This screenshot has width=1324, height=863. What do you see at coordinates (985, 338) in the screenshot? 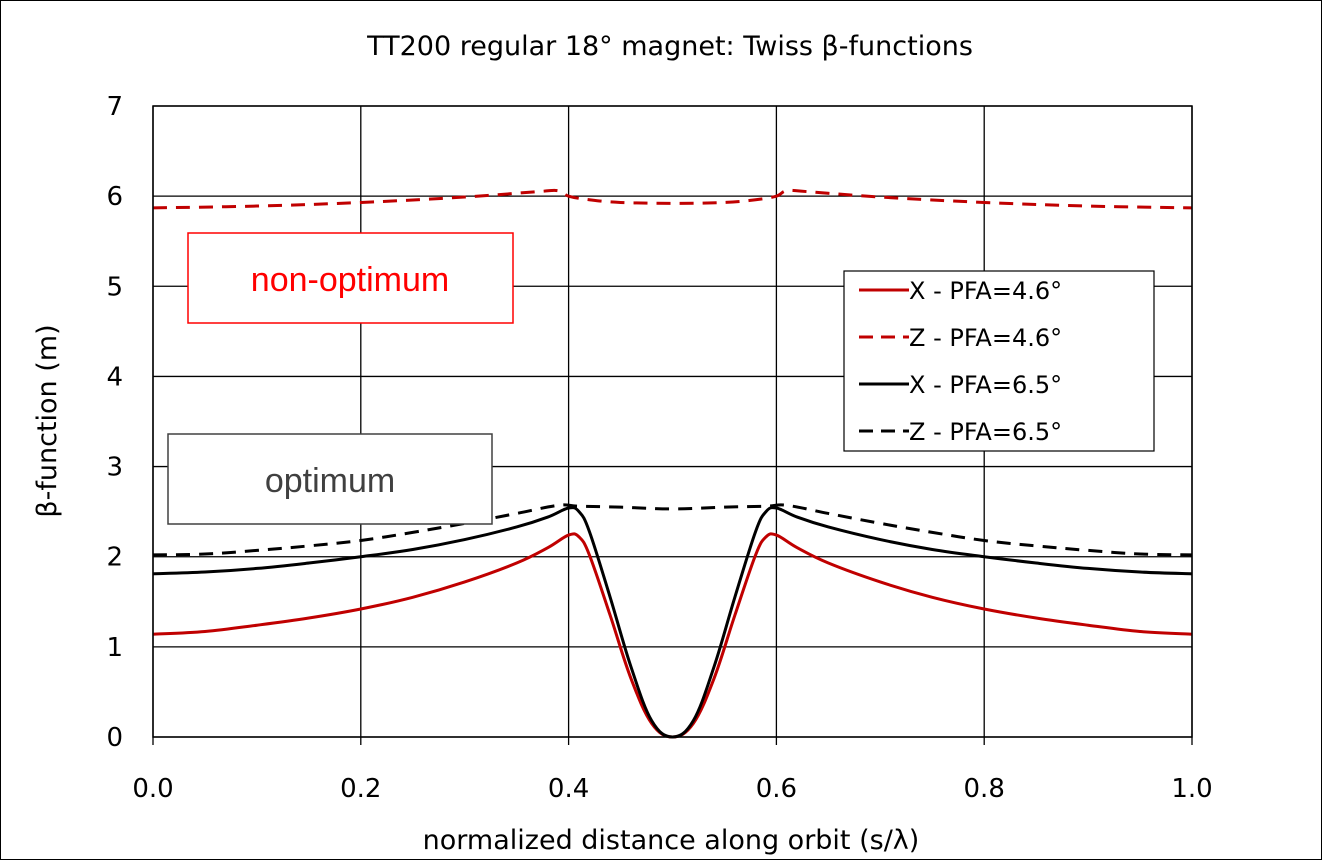
I see `legend-label: Z - PFA=4.6°` at bounding box center [985, 338].